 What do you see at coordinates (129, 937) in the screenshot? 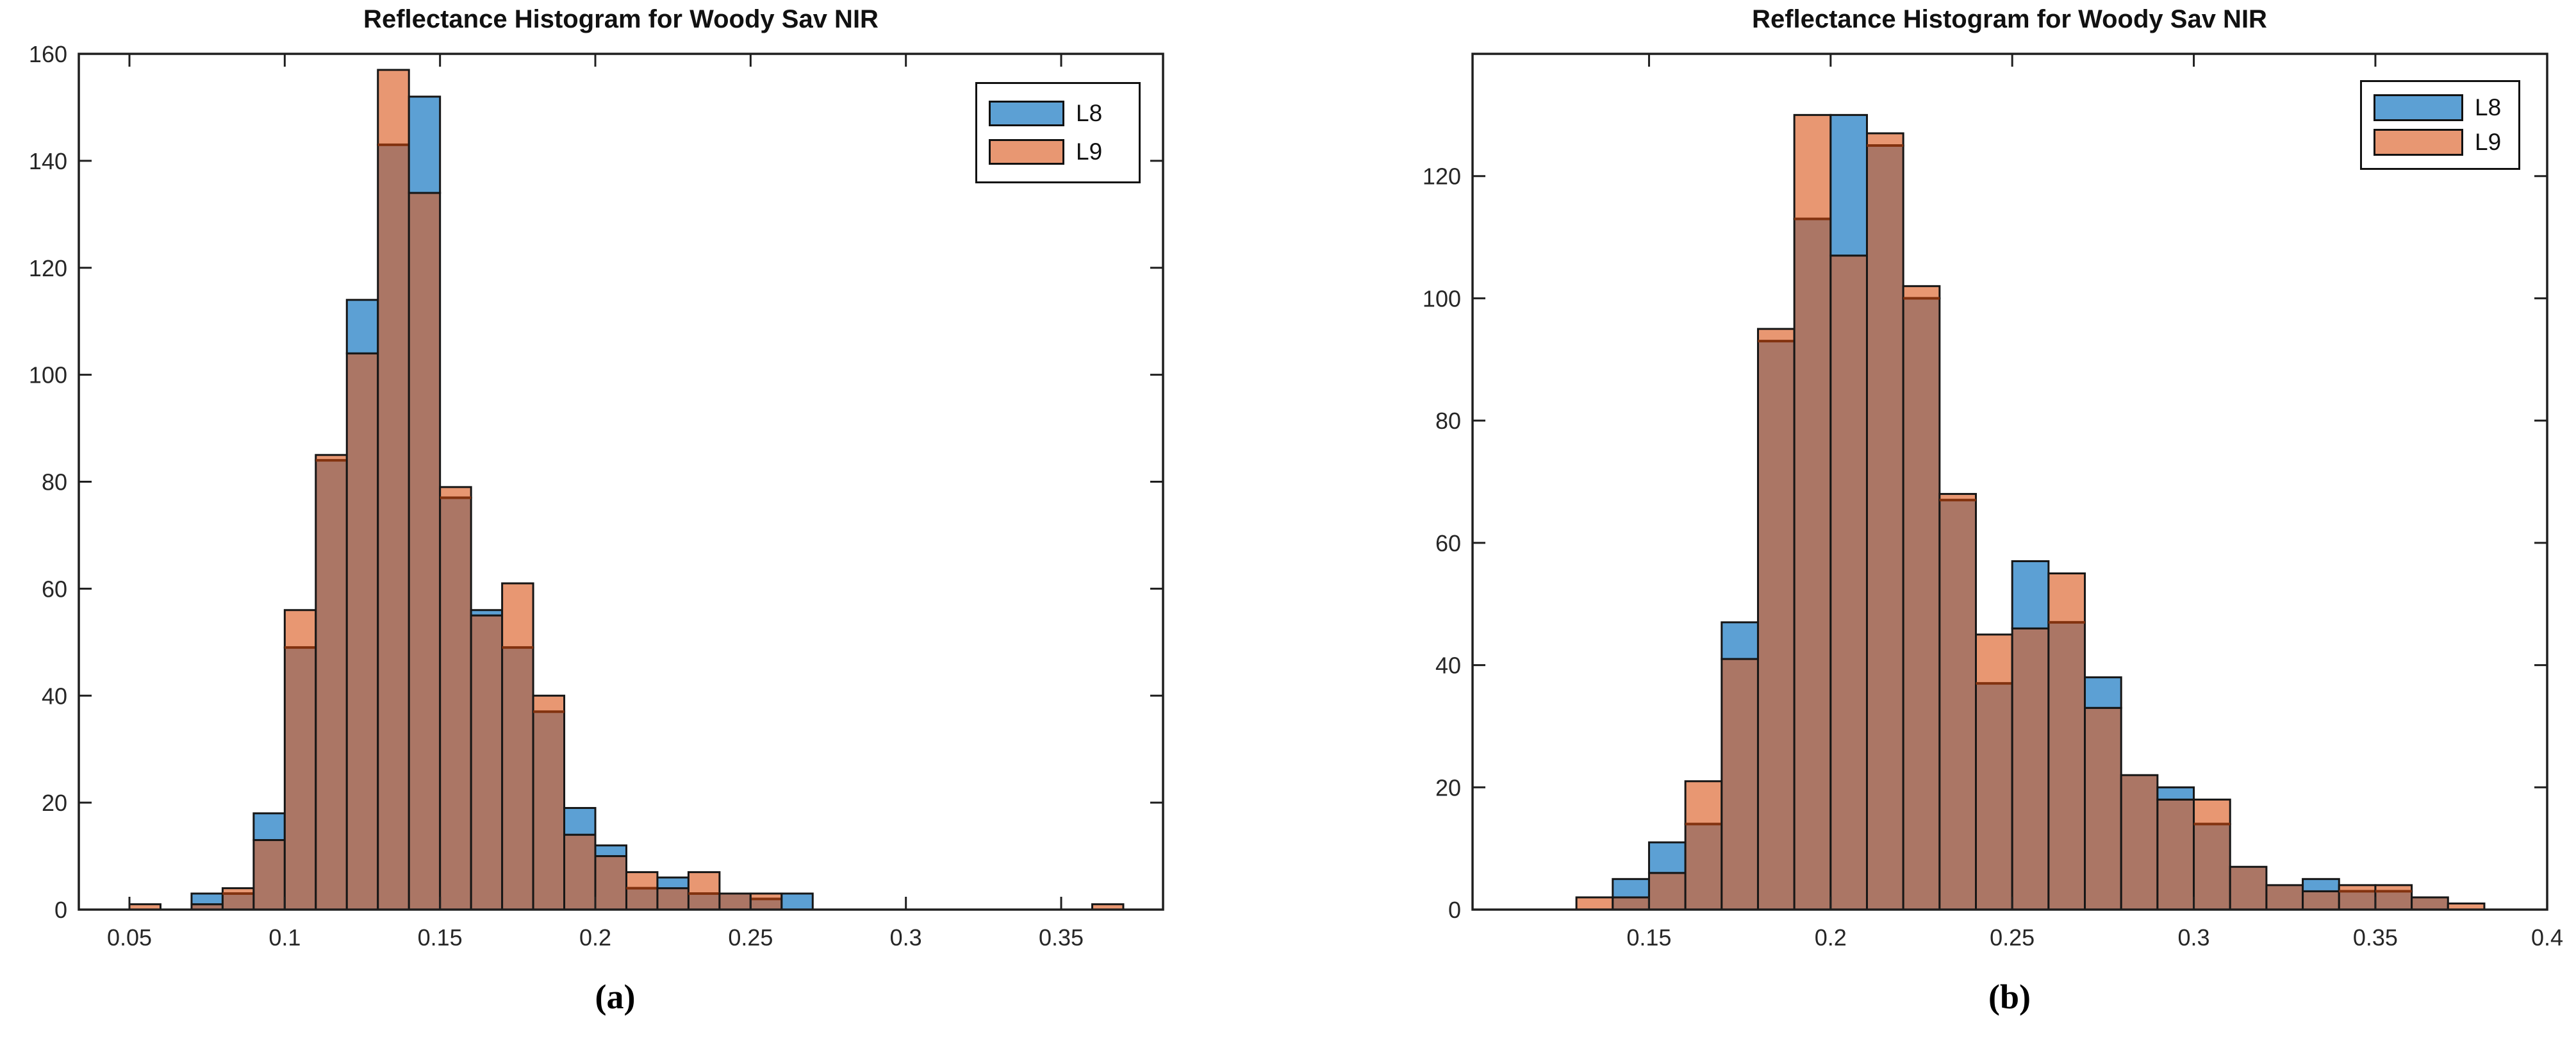
I see `svg-text: 0.05` at bounding box center [129, 937].